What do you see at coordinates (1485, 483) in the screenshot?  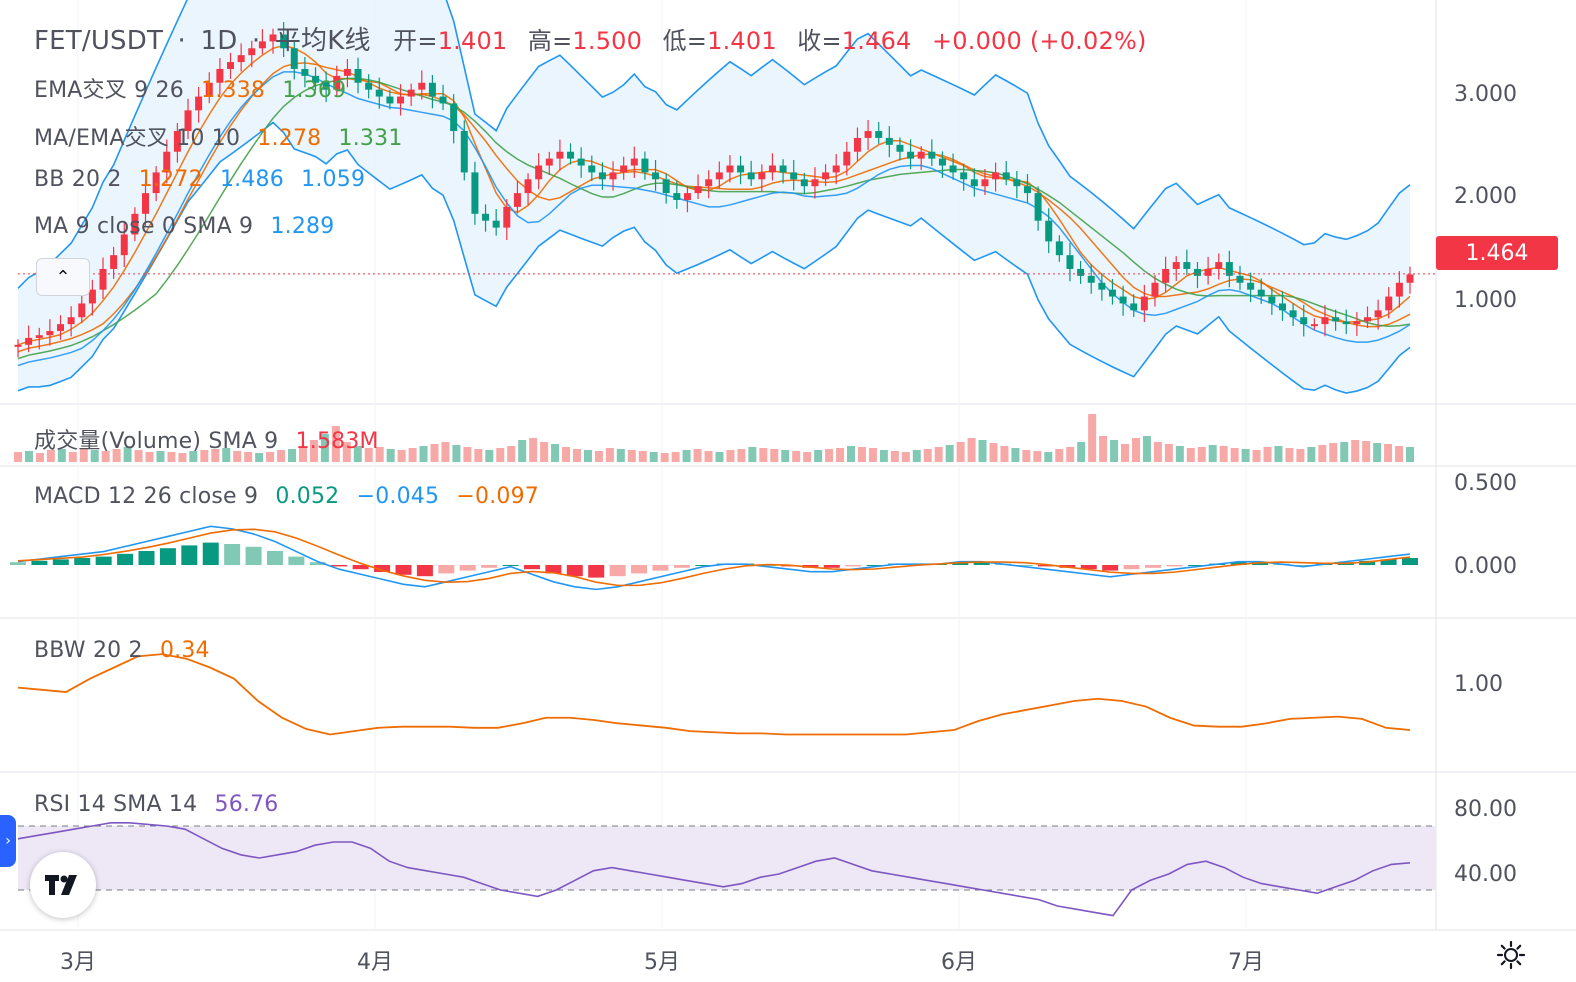 I see `macd-axis-label: 0.500` at bounding box center [1485, 483].